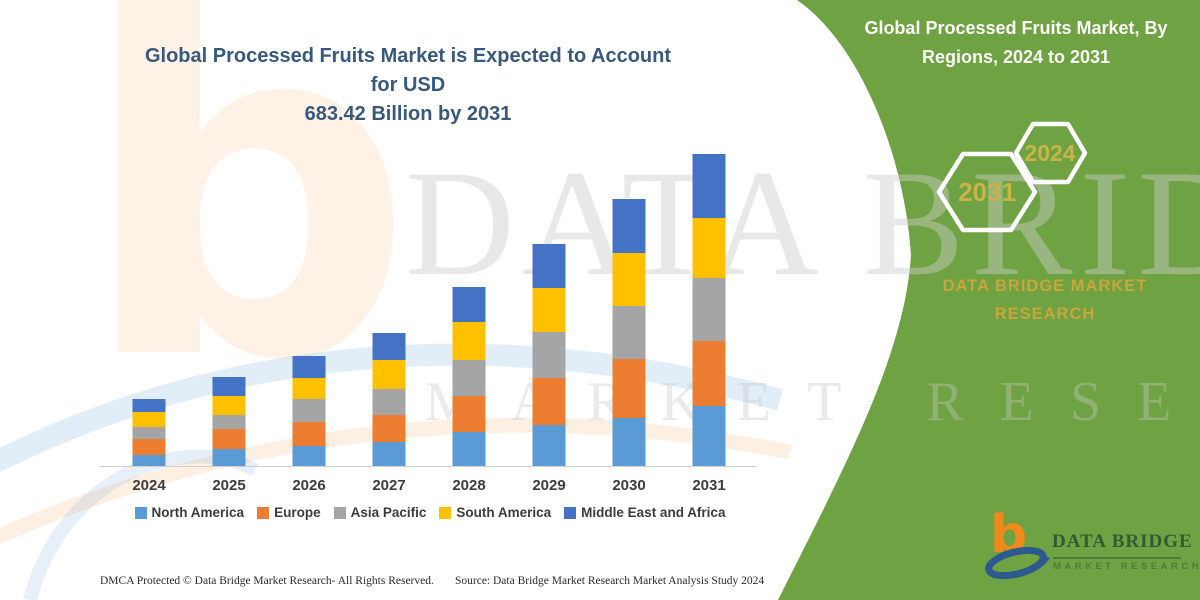  I want to click on bar-group-2030: 2030, so click(629, 318).